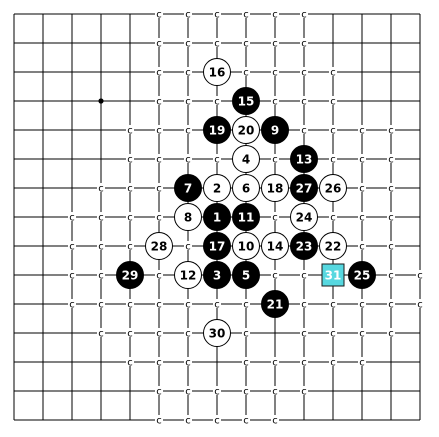 The image size is (439, 437). What do you see at coordinates (246, 130) in the screenshot?
I see `stone-20: 20` at bounding box center [246, 130].